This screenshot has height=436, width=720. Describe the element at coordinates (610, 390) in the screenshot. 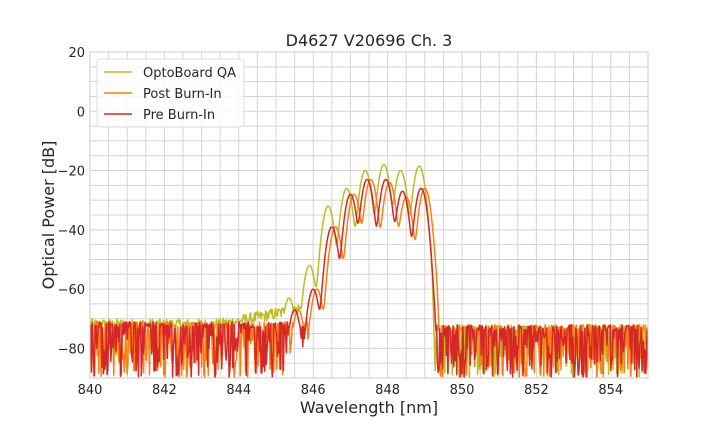

I see `x-tick-label: 854` at that location.